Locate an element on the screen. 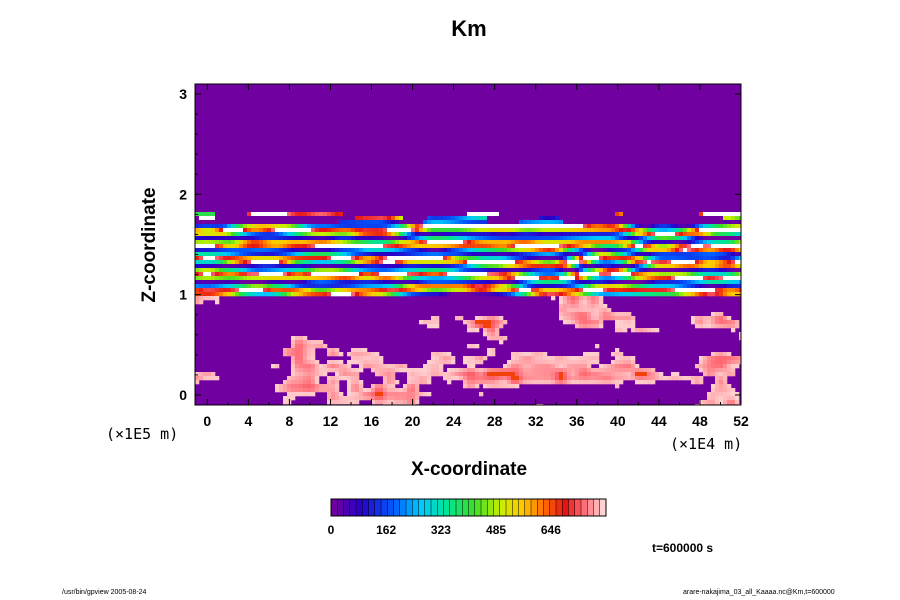  colorbar-swatch is located at coordinates (378, 507).